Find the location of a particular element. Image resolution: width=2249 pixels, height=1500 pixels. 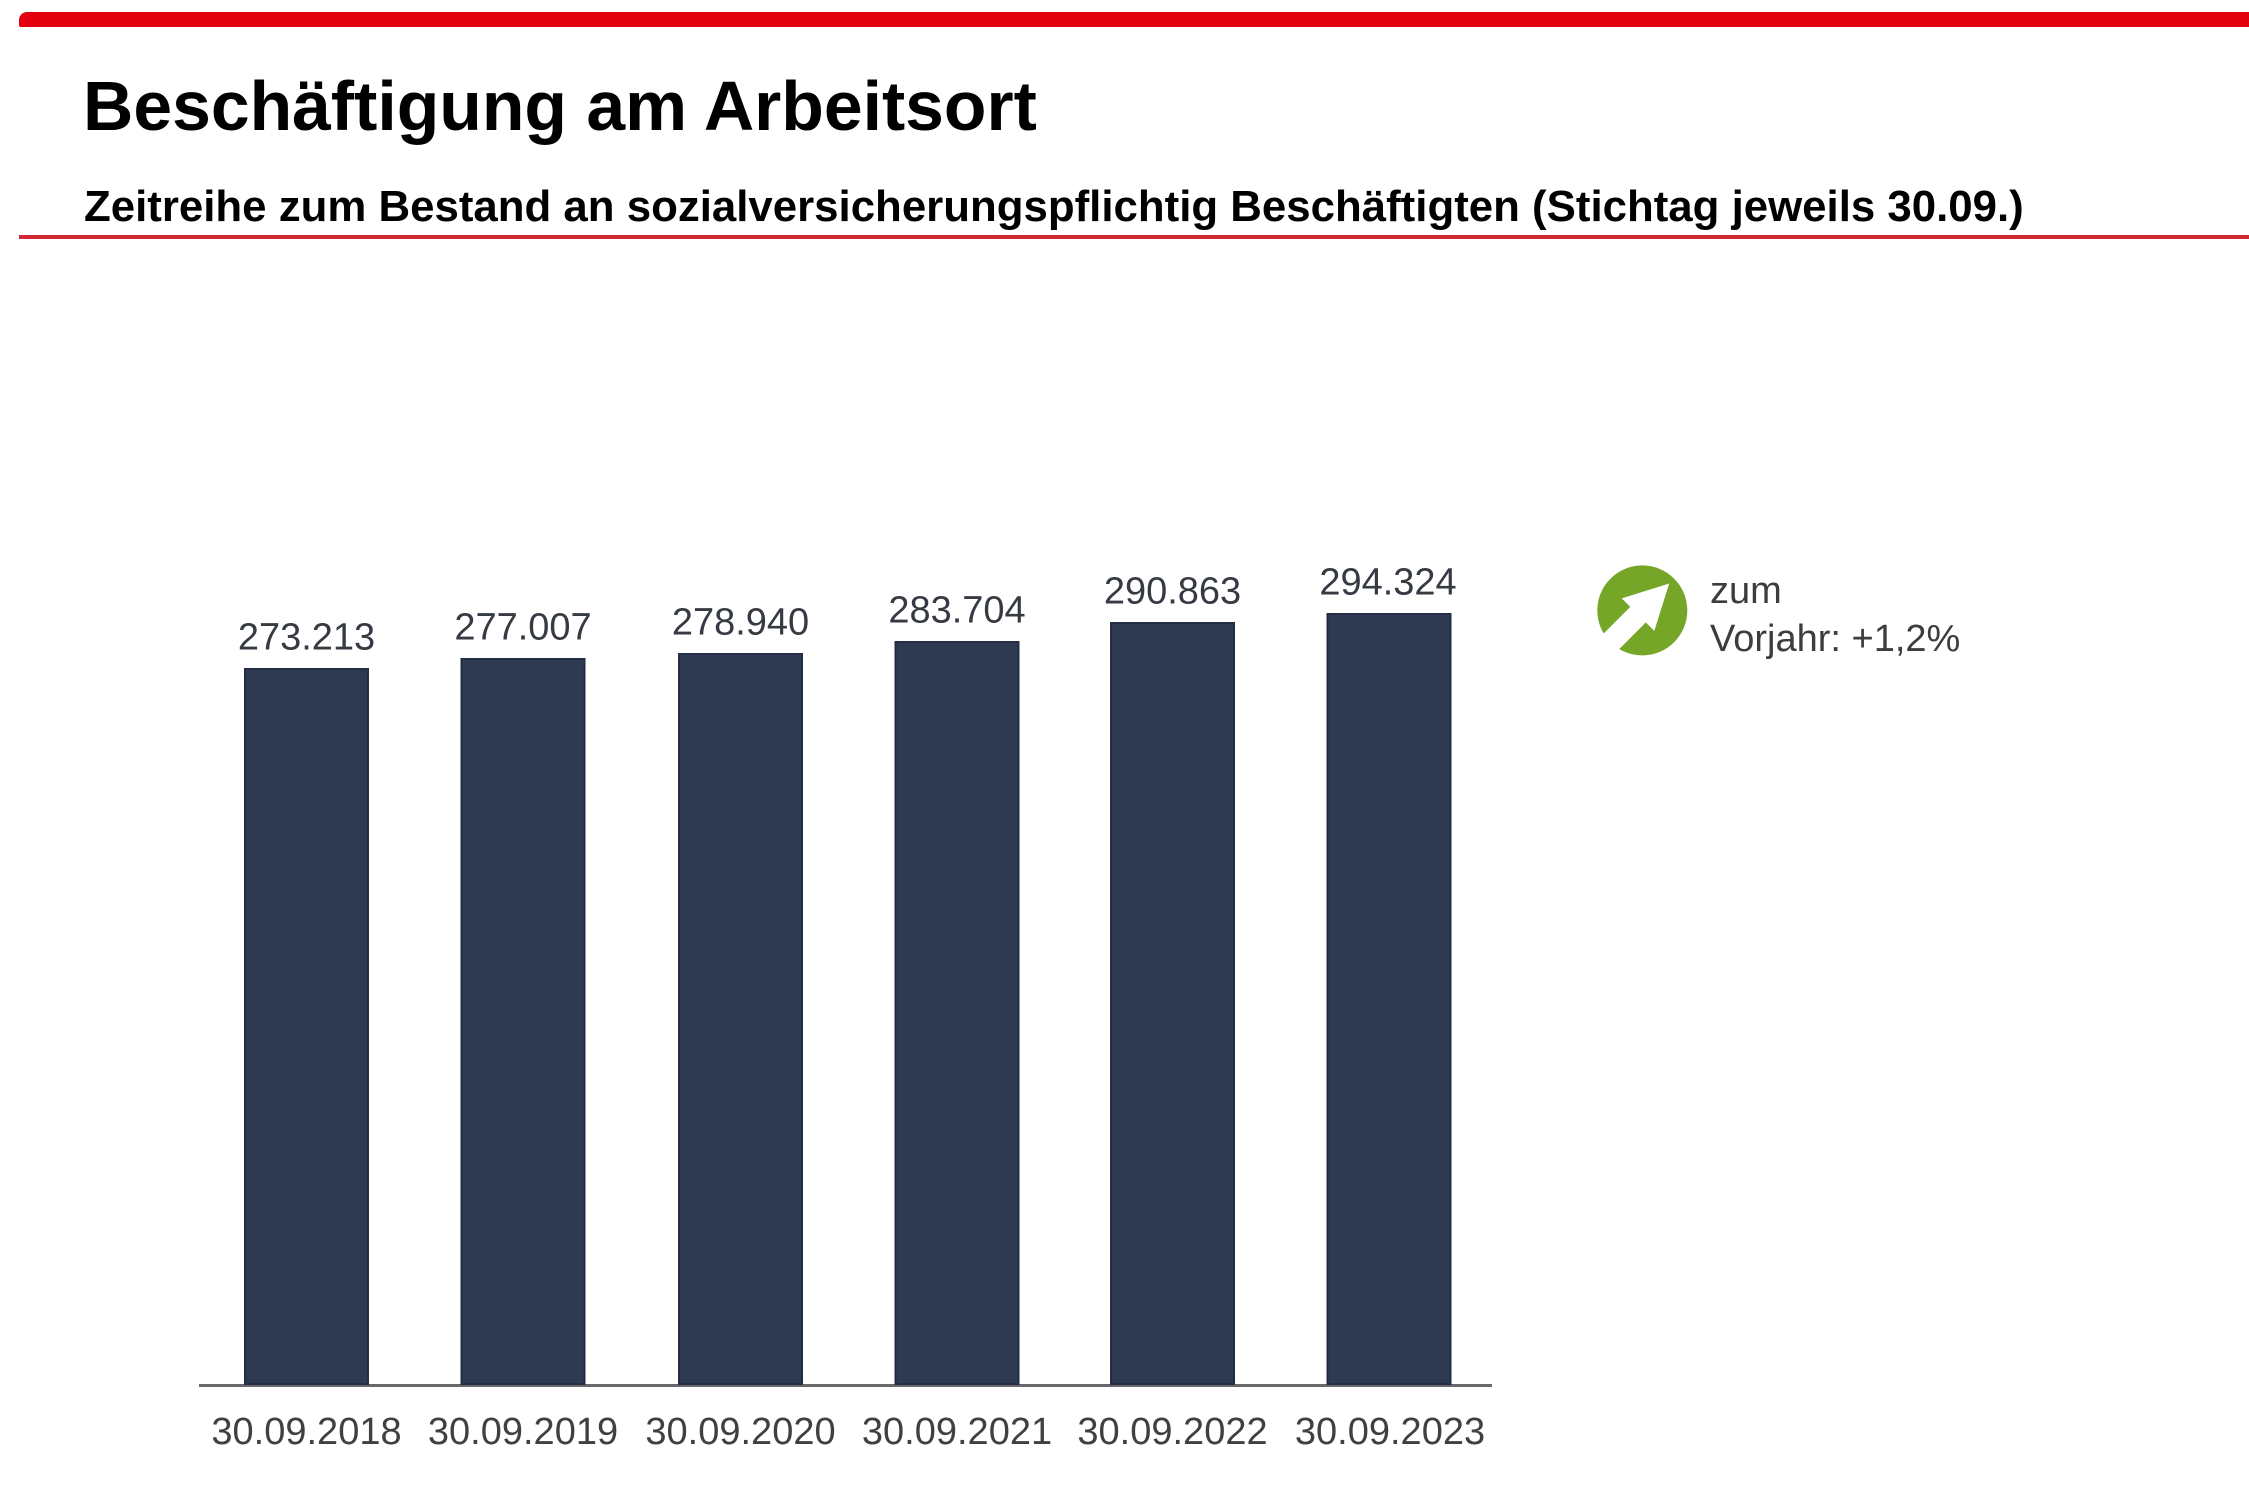

svg-text: 30.09.2021 is located at coordinates (957, 1432).